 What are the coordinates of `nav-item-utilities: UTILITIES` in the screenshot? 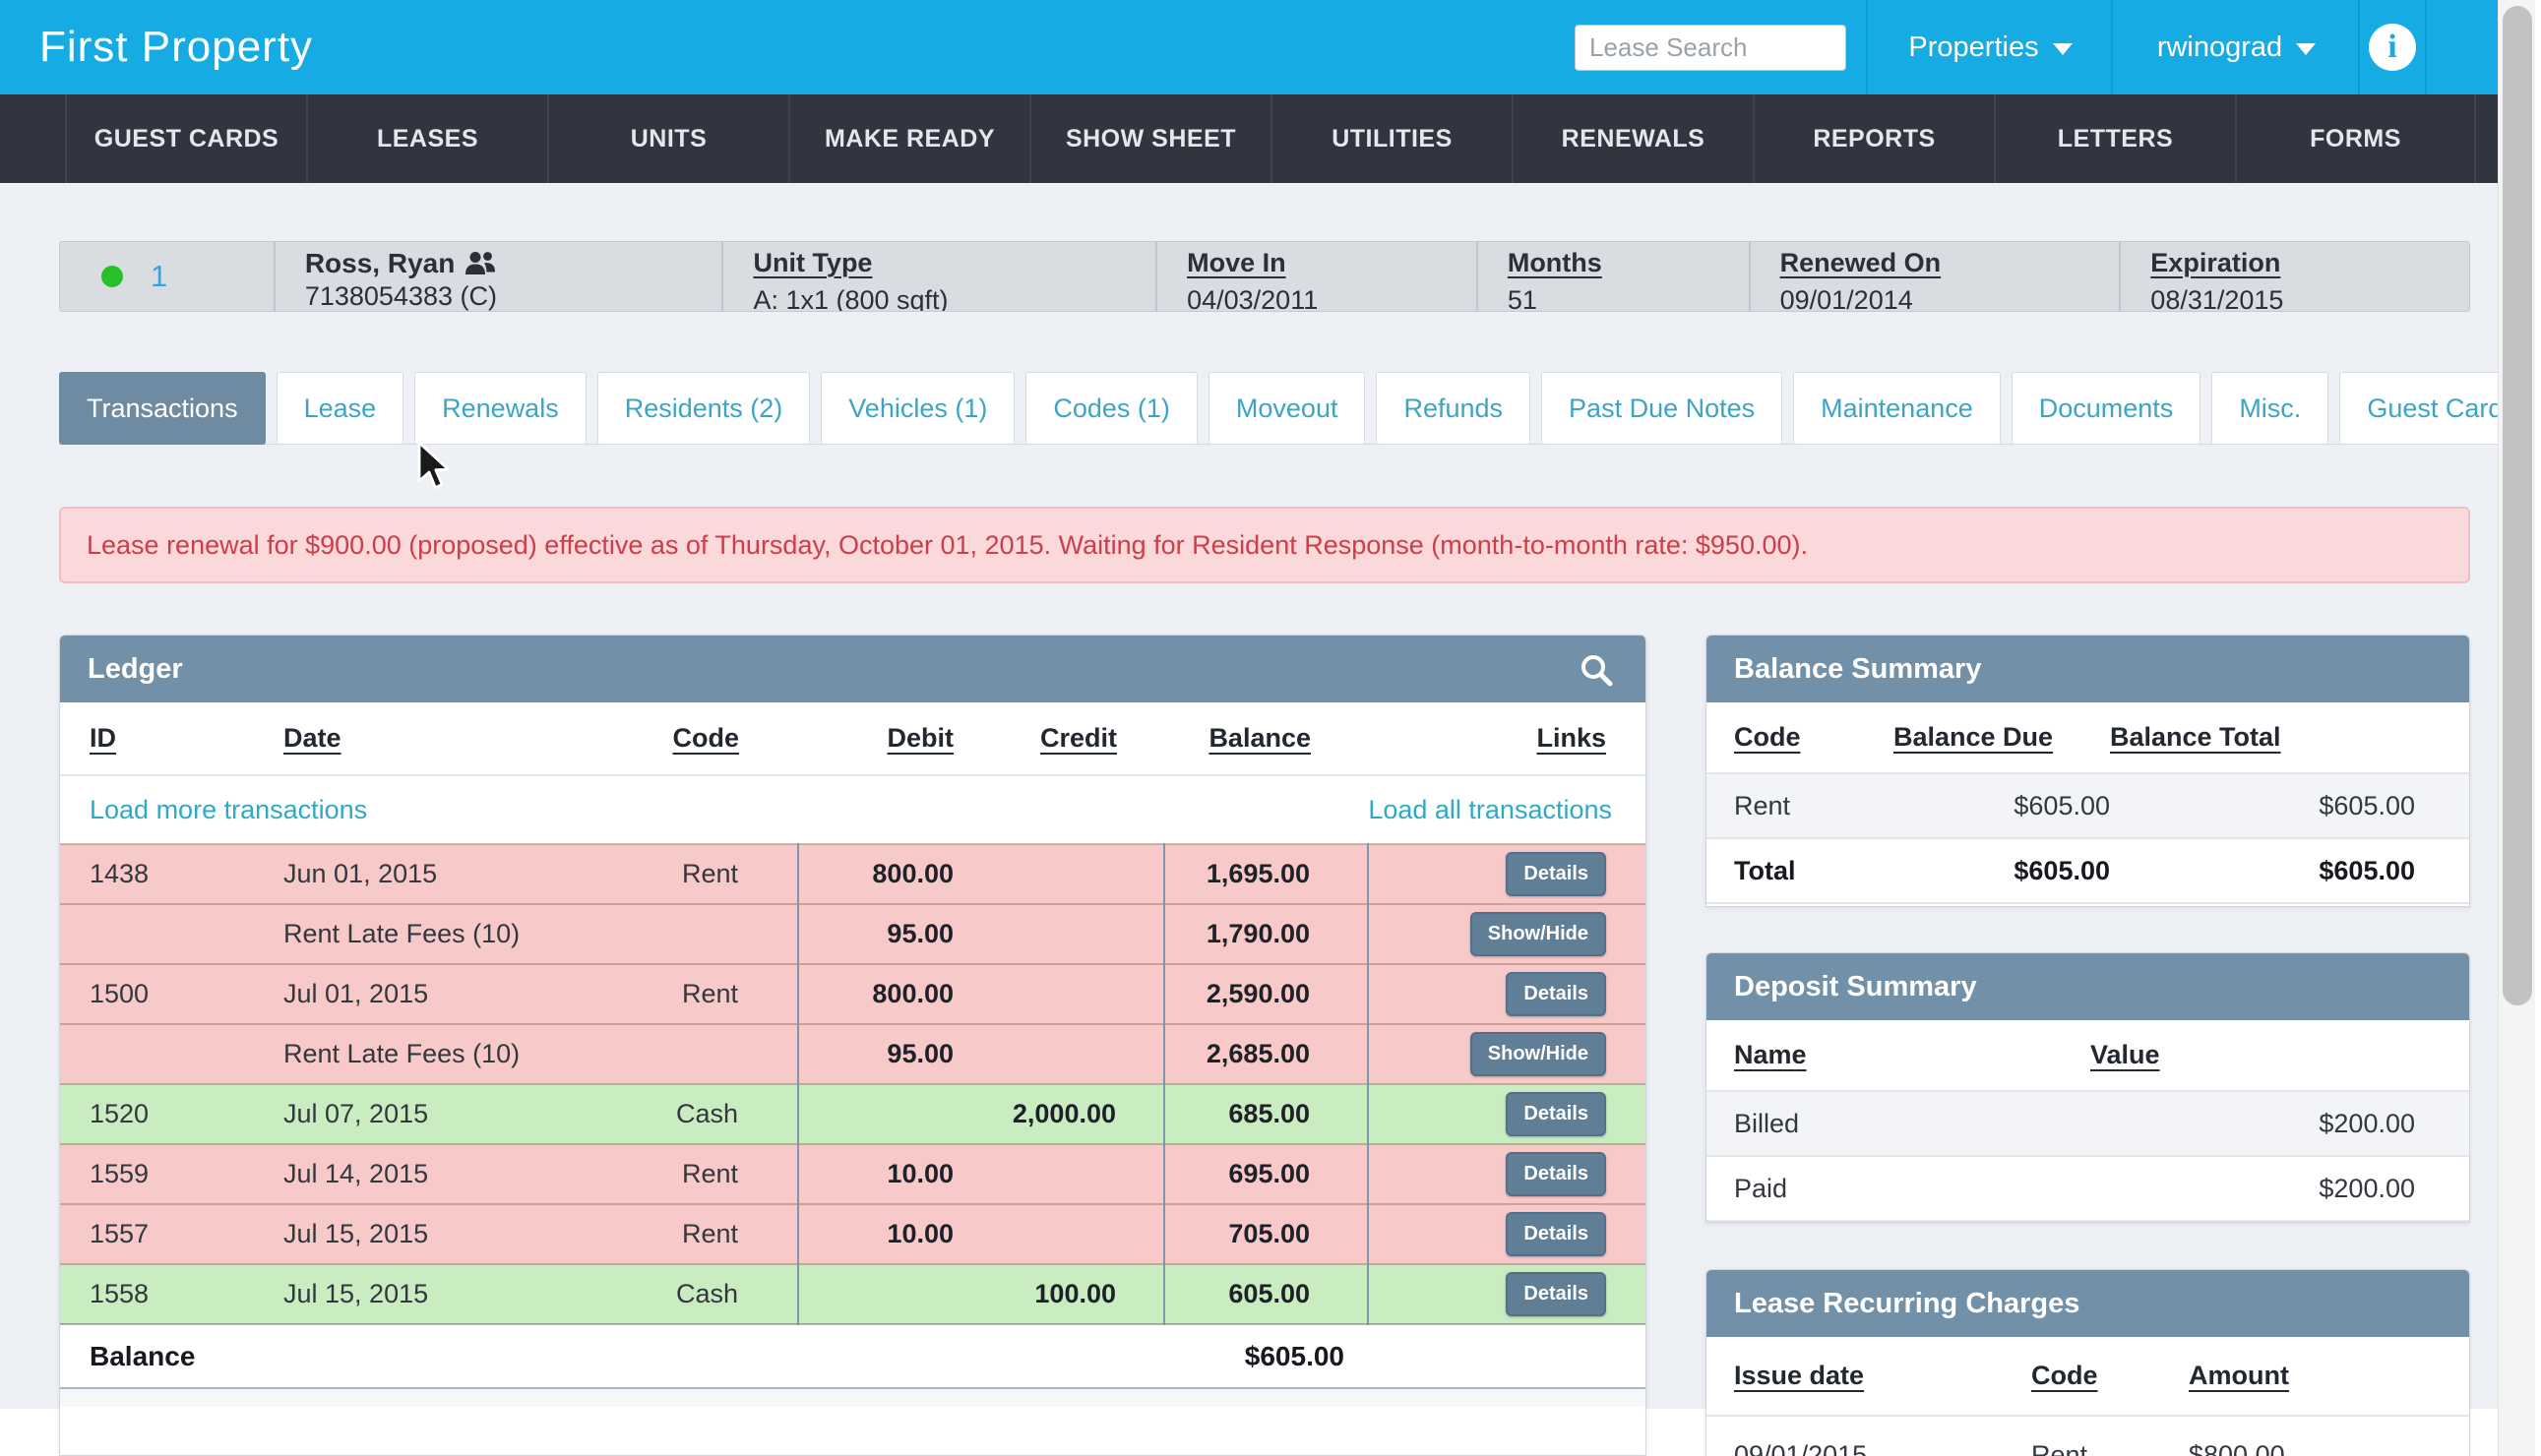 It's located at (1391, 138).